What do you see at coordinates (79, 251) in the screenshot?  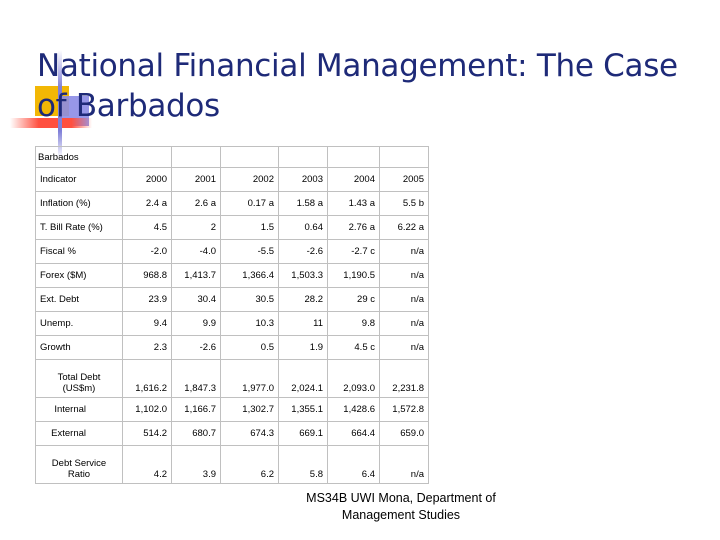 I see `row-label: Fiscal %` at bounding box center [79, 251].